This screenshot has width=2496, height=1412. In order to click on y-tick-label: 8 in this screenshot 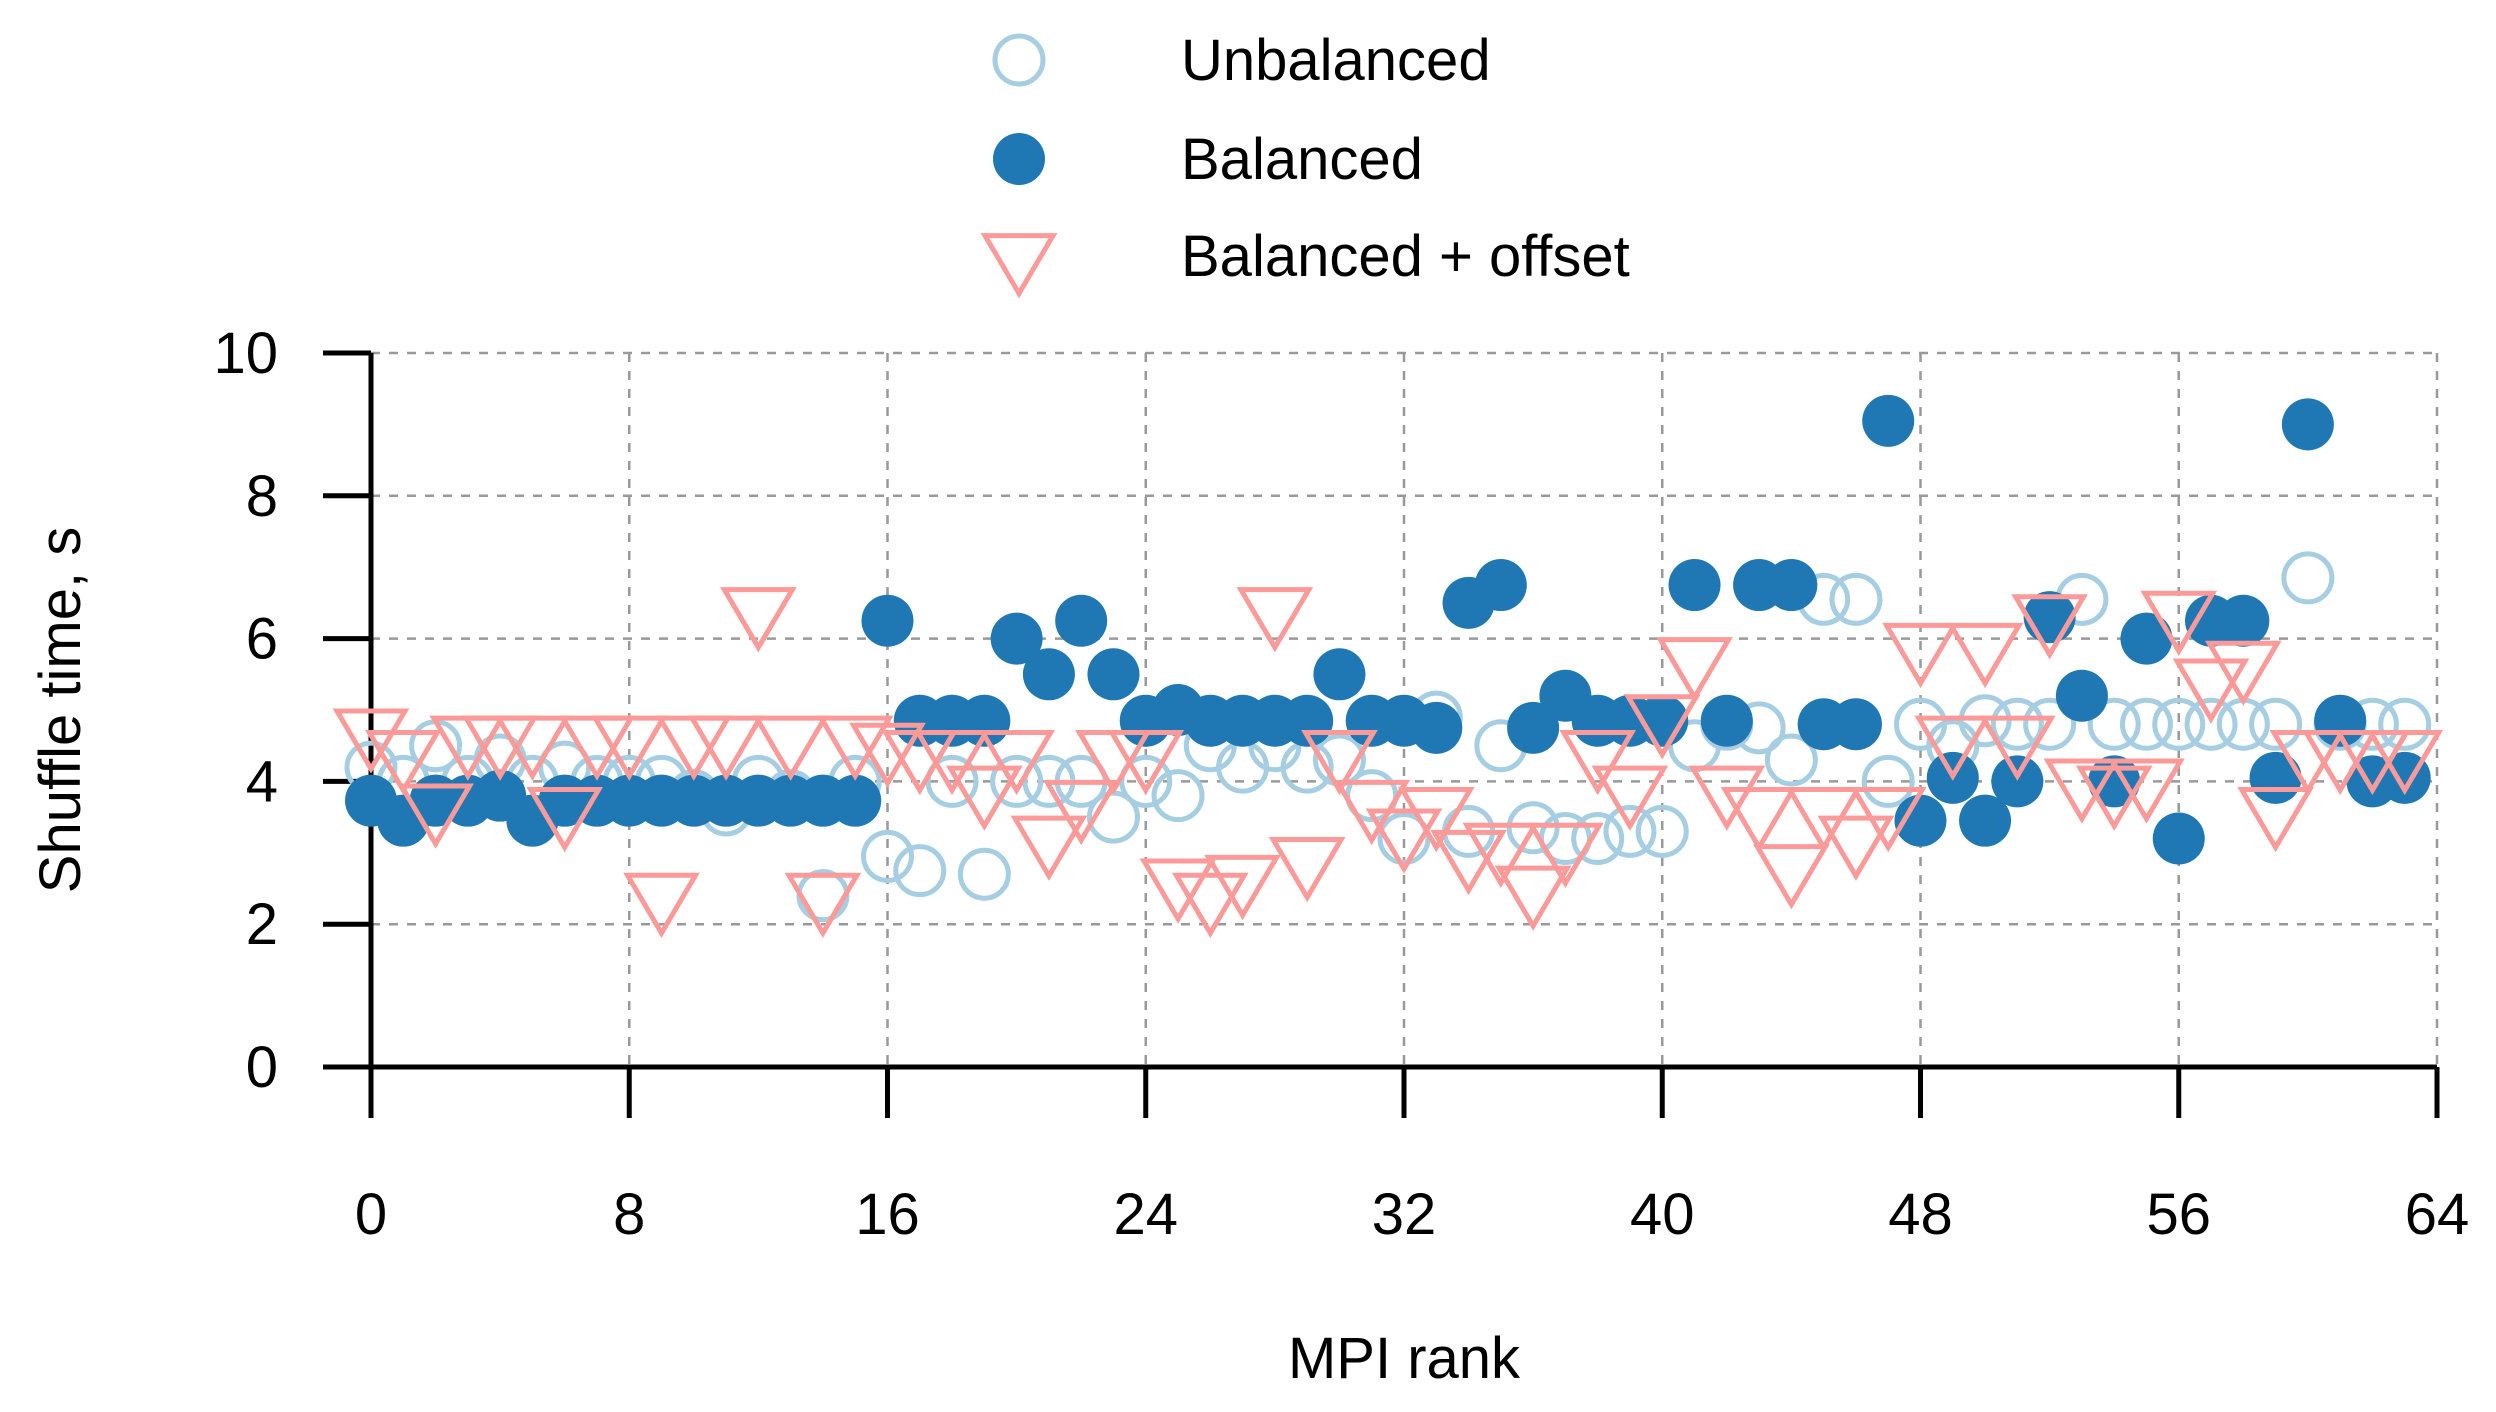, I will do `click(262, 496)`.